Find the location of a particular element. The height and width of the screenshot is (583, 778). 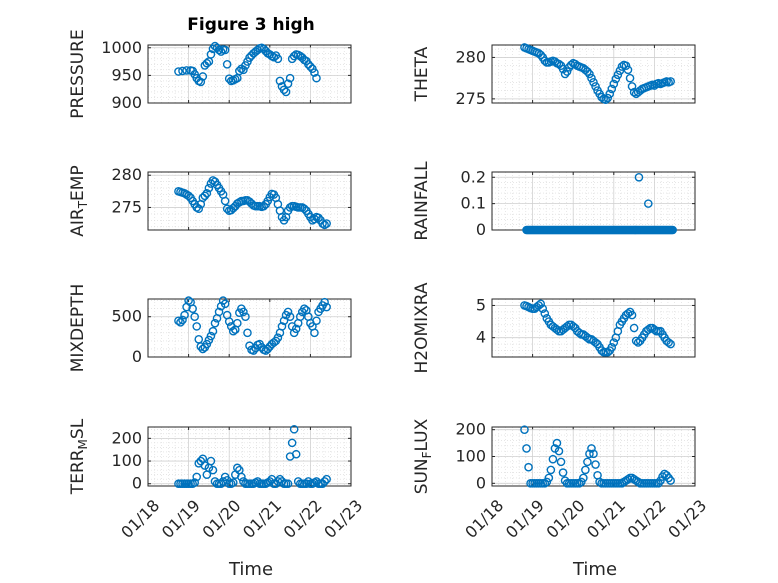

y-axis-label-subscript: F is located at coordinates (427, 454).